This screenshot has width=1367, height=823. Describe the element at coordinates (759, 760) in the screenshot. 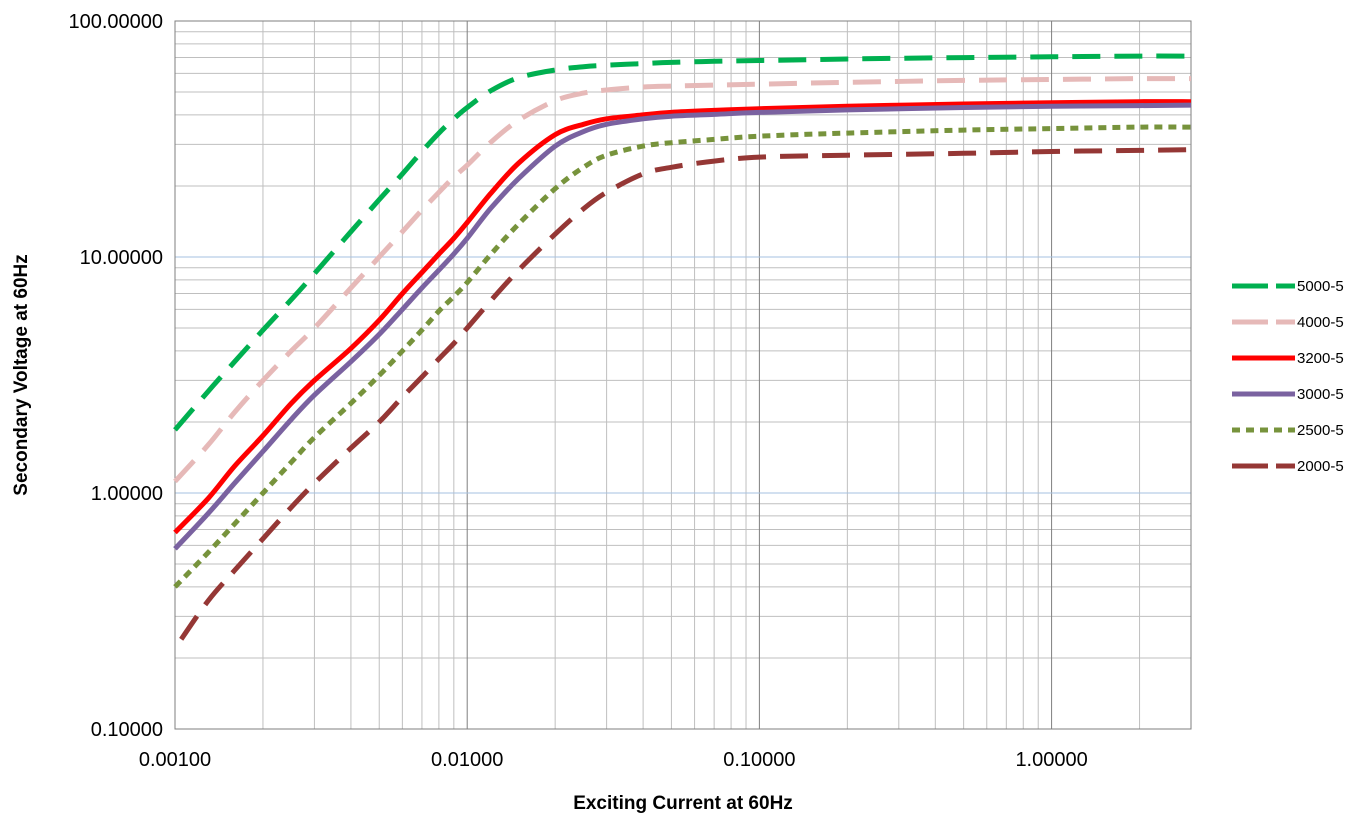

I see `x-tick-label: 0.10000` at that location.